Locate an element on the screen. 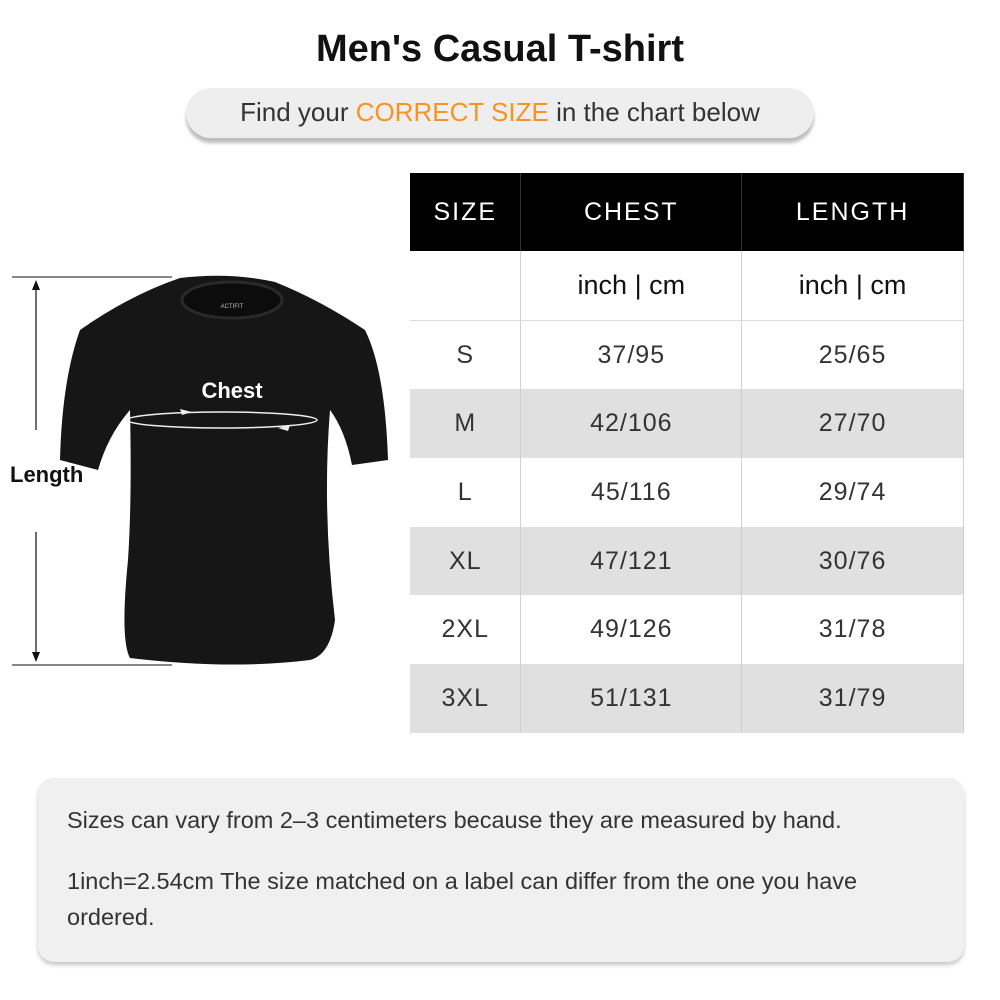 This screenshot has width=1000, height=1000. length-cell: 27/70 is located at coordinates (852, 424).